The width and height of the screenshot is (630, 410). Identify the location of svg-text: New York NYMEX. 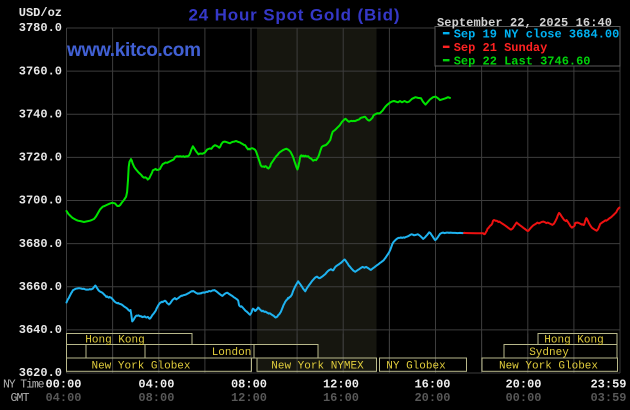
(317, 366).